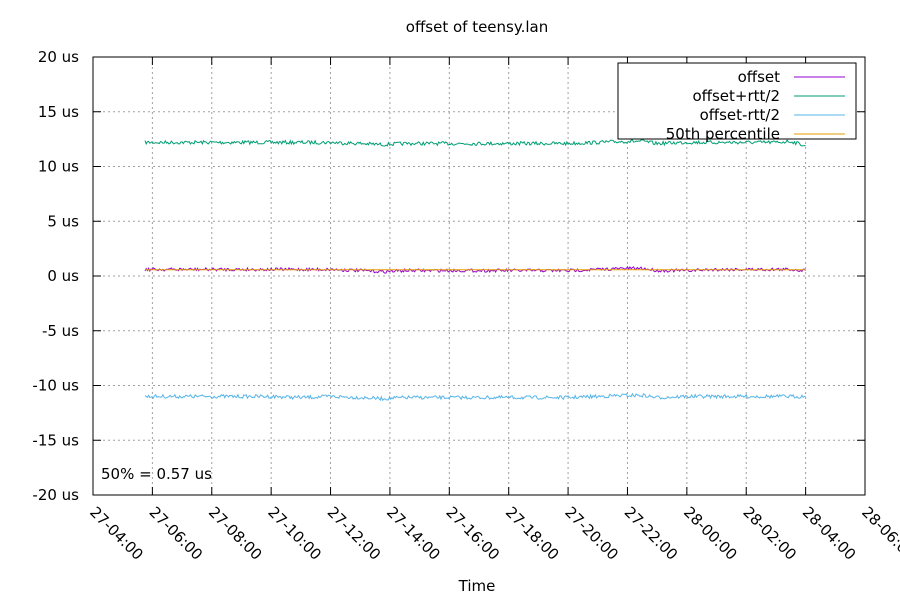 The image size is (900, 600). I want to click on series-line-offset, so click(475, 269).